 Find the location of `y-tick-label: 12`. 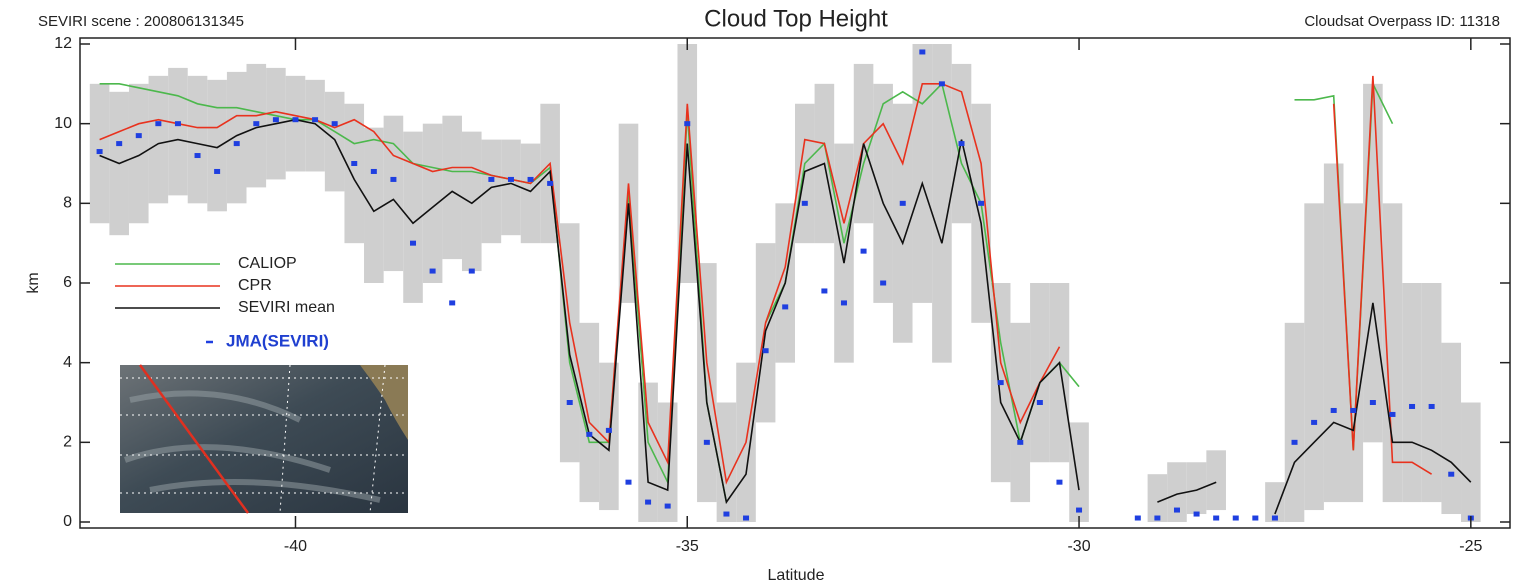

y-tick-label: 12 is located at coordinates (63, 43).